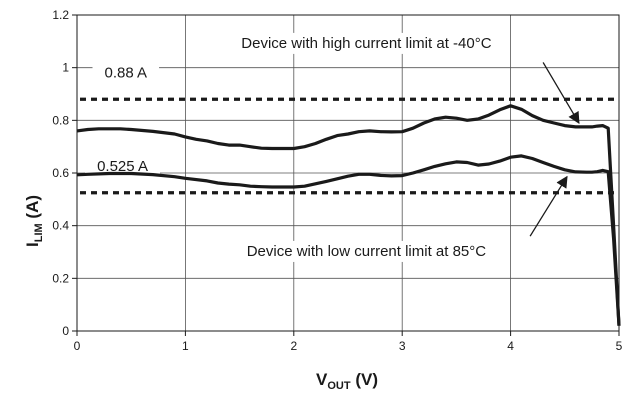 The height and width of the screenshot is (396, 630). What do you see at coordinates (60, 173) in the screenshot?
I see `y-tick-label: 0.6` at bounding box center [60, 173].